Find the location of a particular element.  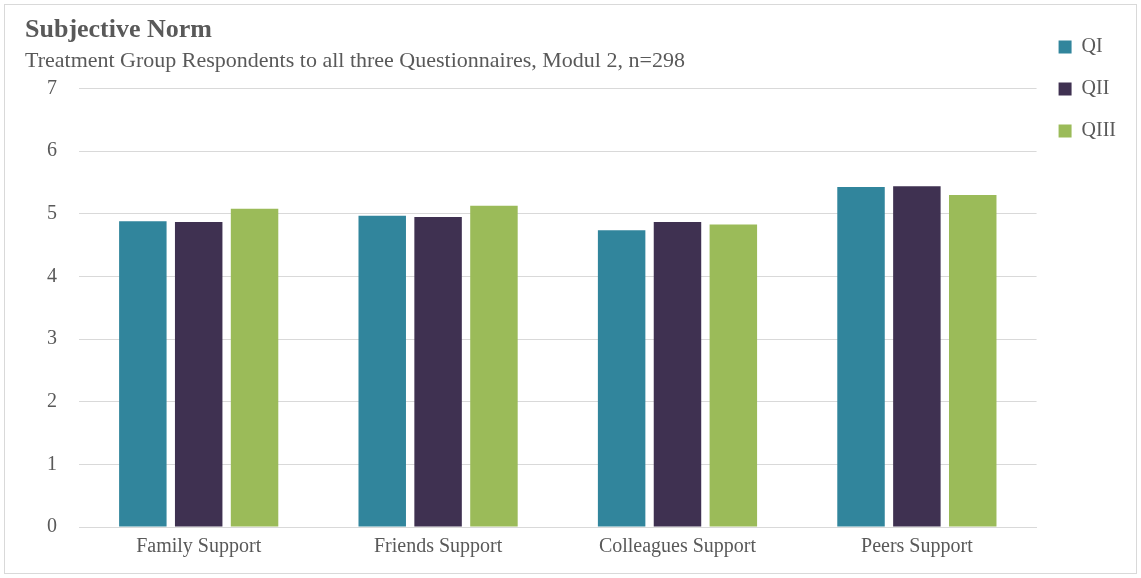

y-tick-label: 2 is located at coordinates (52, 399).